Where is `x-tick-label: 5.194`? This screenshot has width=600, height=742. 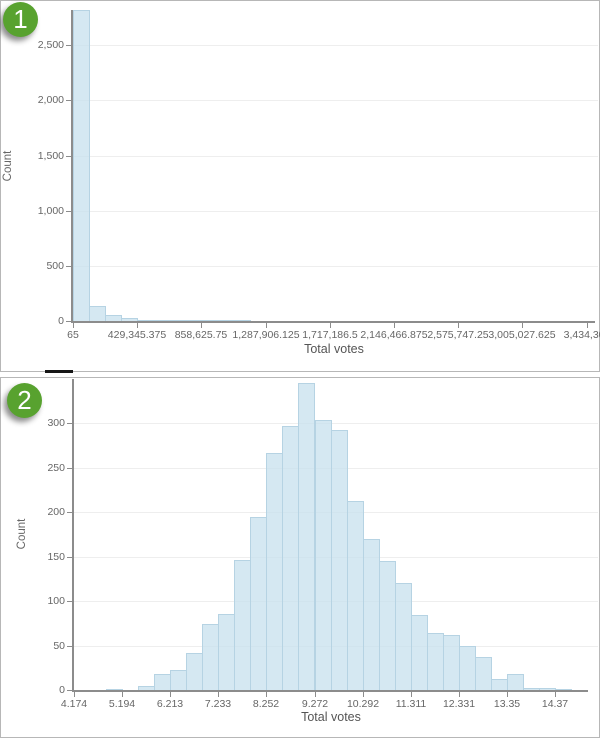
x-tick-label: 5.194 is located at coordinates (122, 704).